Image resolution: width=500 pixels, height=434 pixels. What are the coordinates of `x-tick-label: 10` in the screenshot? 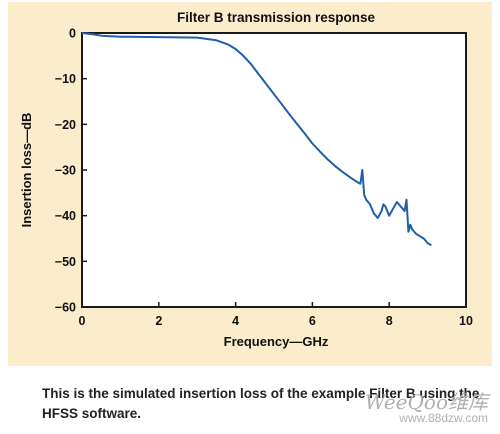 It's located at (466, 321).